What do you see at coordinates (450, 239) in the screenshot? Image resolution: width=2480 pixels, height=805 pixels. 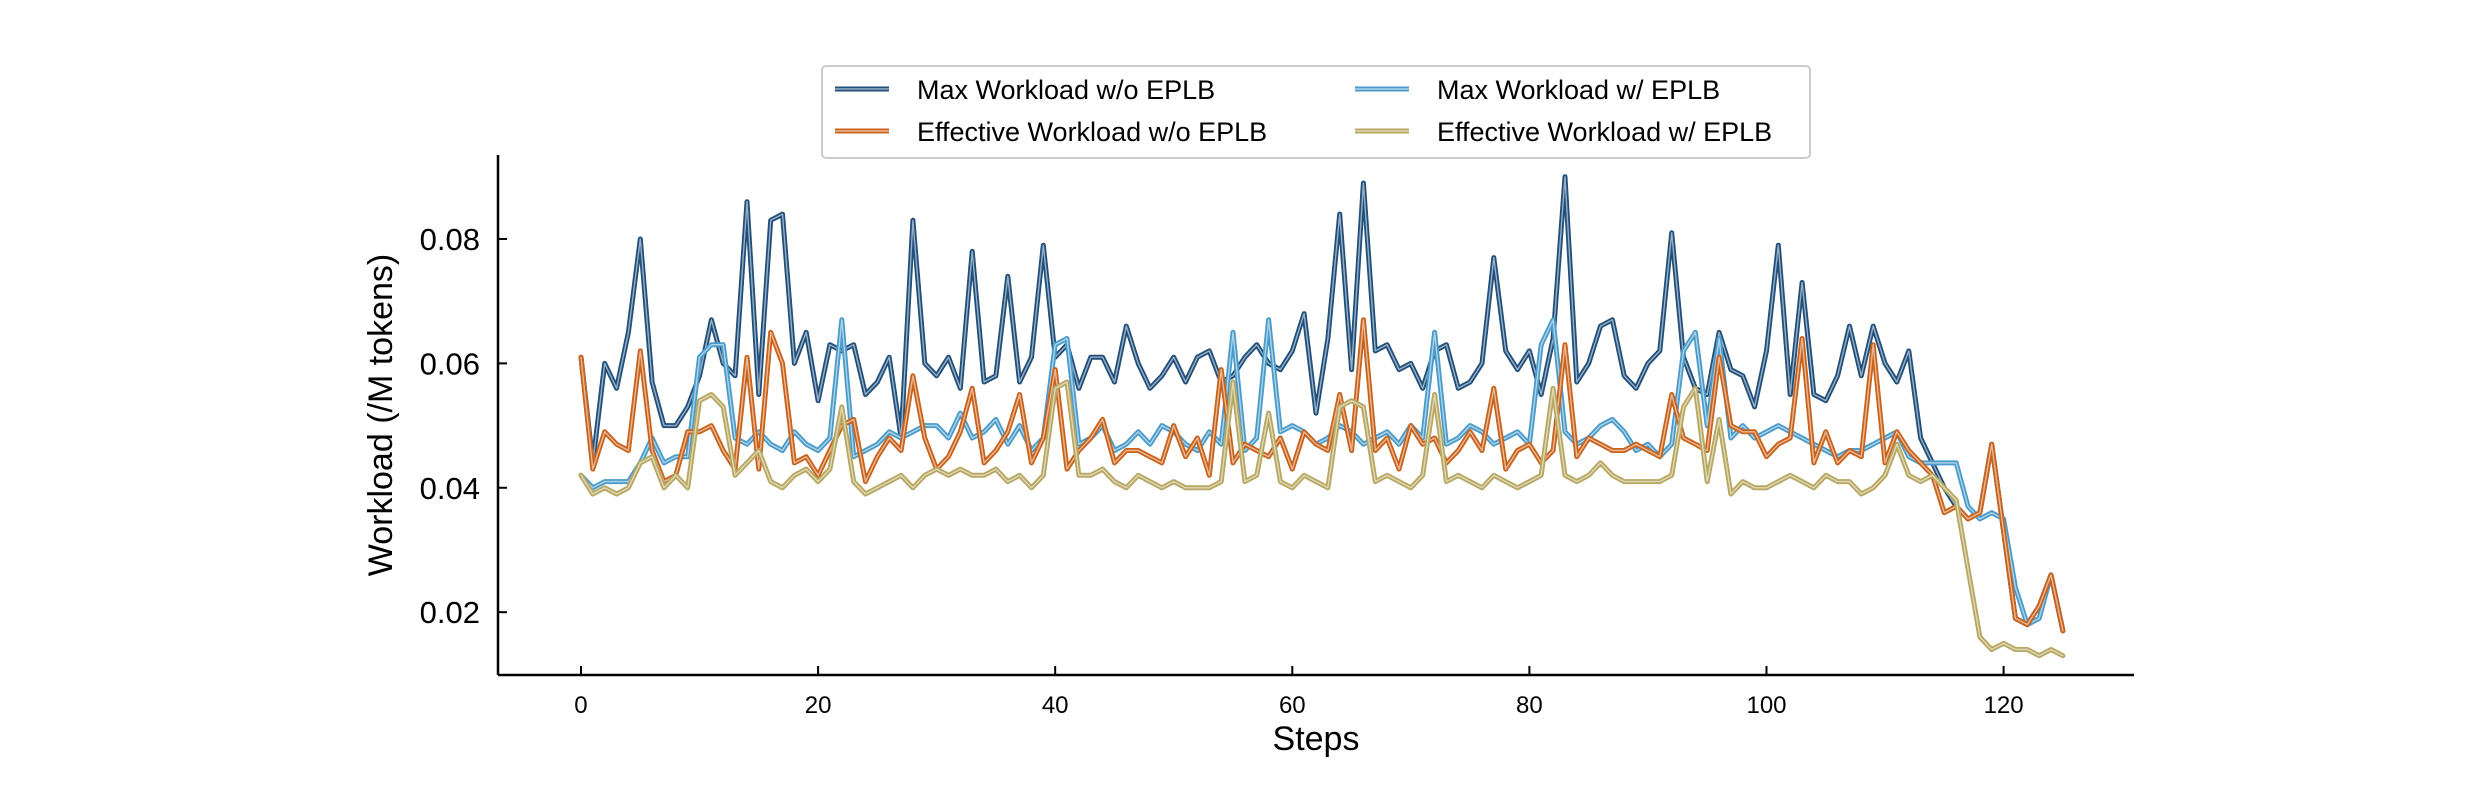 I see `y-tick-label: 0.08` at bounding box center [450, 239].